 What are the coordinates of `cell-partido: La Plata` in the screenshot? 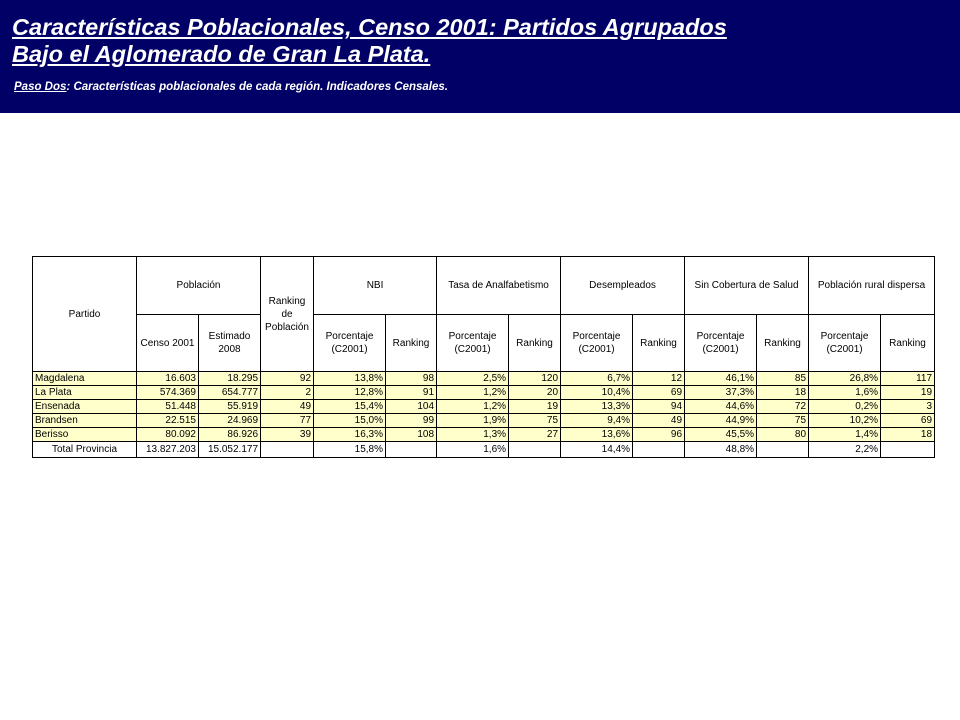 It's located at (84, 392).